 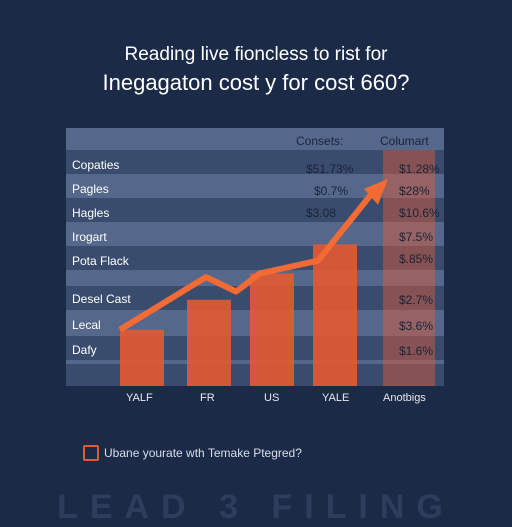 What do you see at coordinates (90, 189) in the screenshot?
I see `row-label: Pagles` at bounding box center [90, 189].